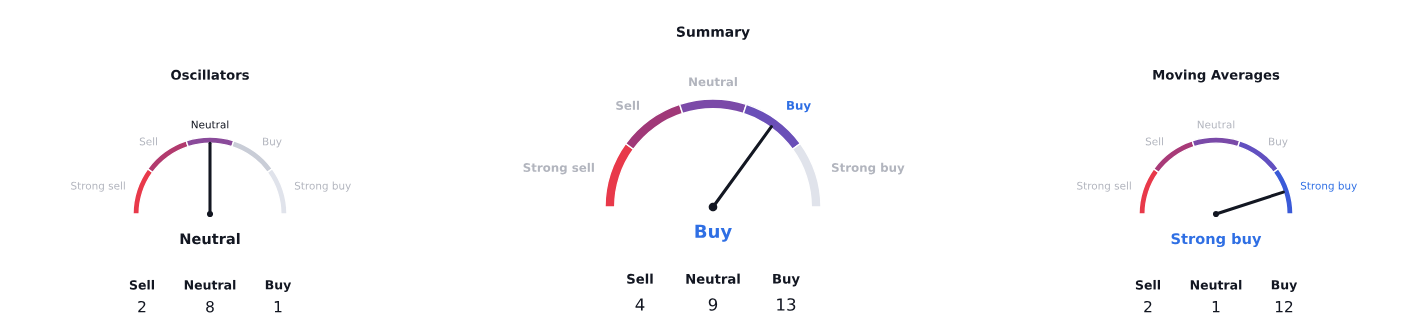 This screenshot has height=334, width=1428. What do you see at coordinates (640, 304) in the screenshot?
I see `text: 4` at bounding box center [640, 304].